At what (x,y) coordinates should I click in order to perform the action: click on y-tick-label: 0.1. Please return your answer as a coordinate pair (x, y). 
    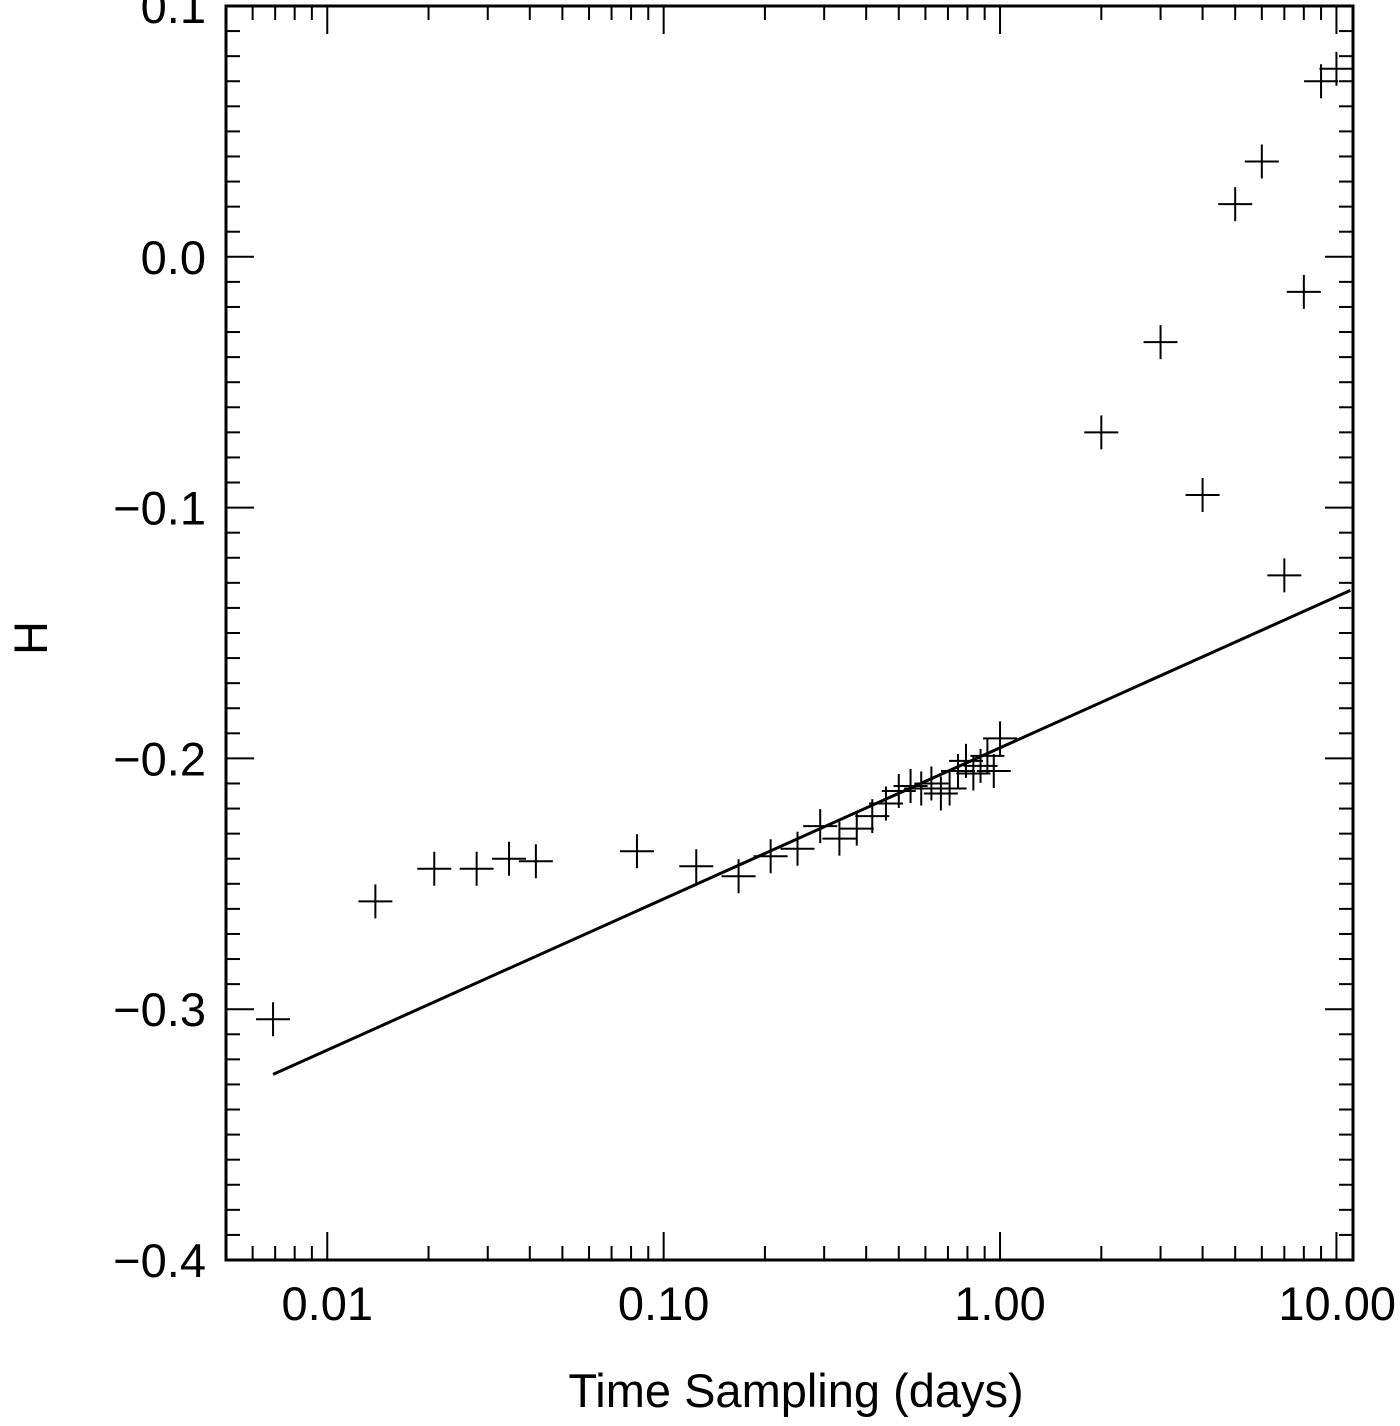
    Looking at the image, I should click on (173, 16).